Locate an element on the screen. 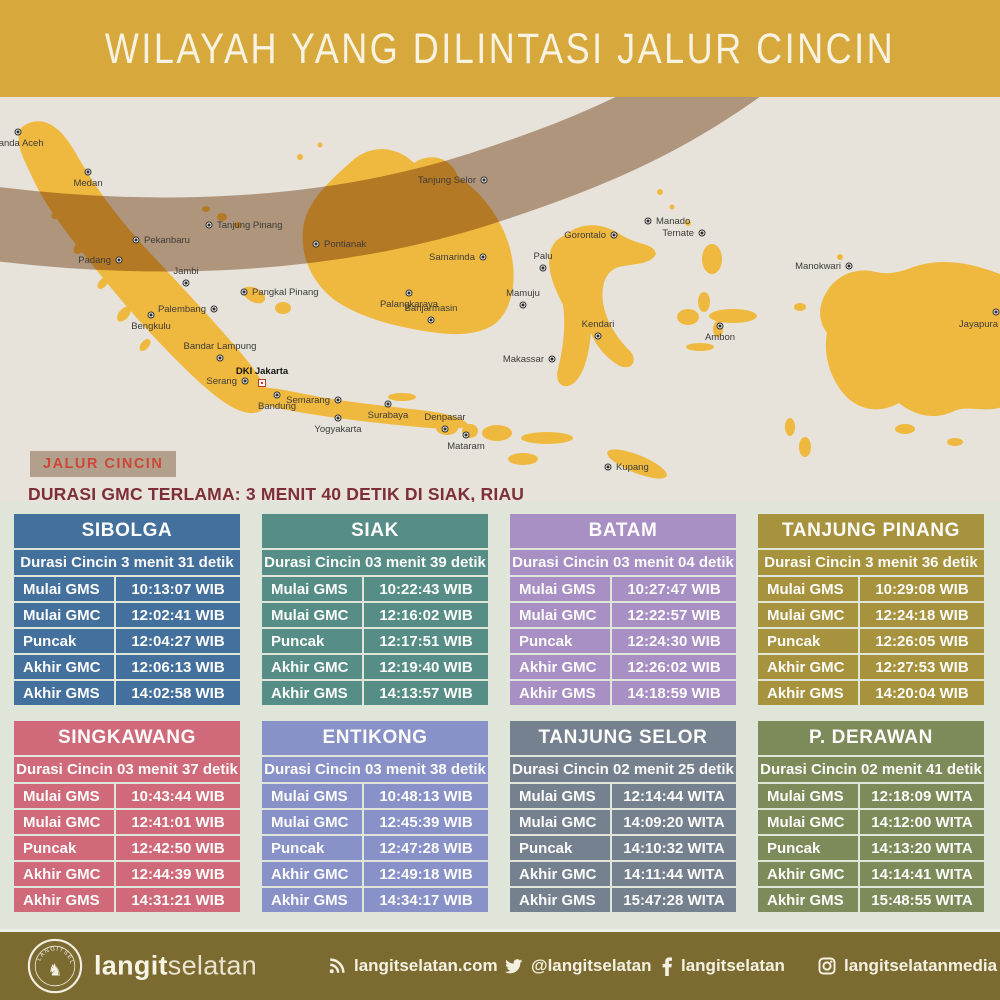  row-value: 14:13:57 WIB is located at coordinates (426, 693).